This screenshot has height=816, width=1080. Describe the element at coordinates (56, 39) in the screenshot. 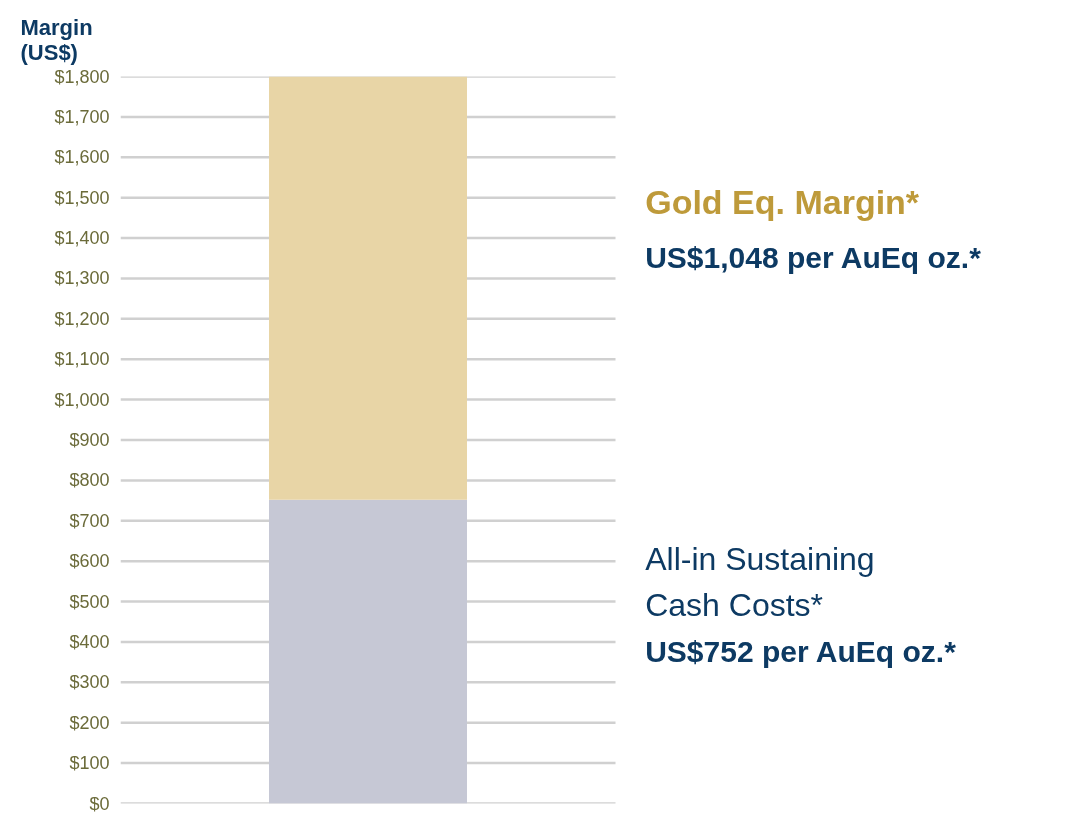

I see `y-axis-title: Margin (US$)` at that location.